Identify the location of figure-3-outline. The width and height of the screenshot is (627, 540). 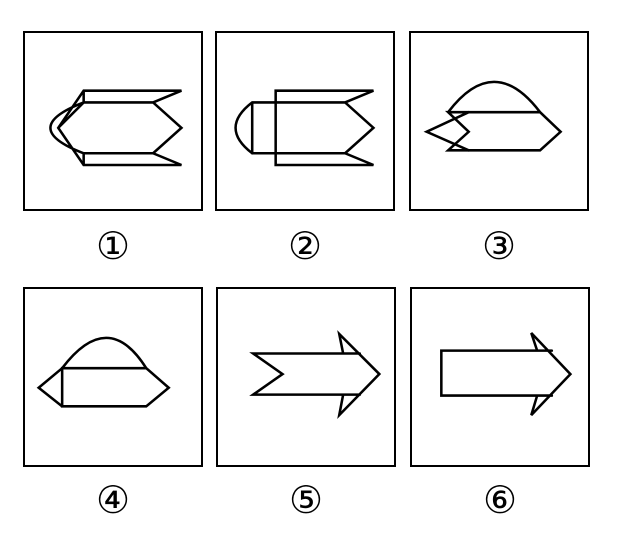
(503, 116).